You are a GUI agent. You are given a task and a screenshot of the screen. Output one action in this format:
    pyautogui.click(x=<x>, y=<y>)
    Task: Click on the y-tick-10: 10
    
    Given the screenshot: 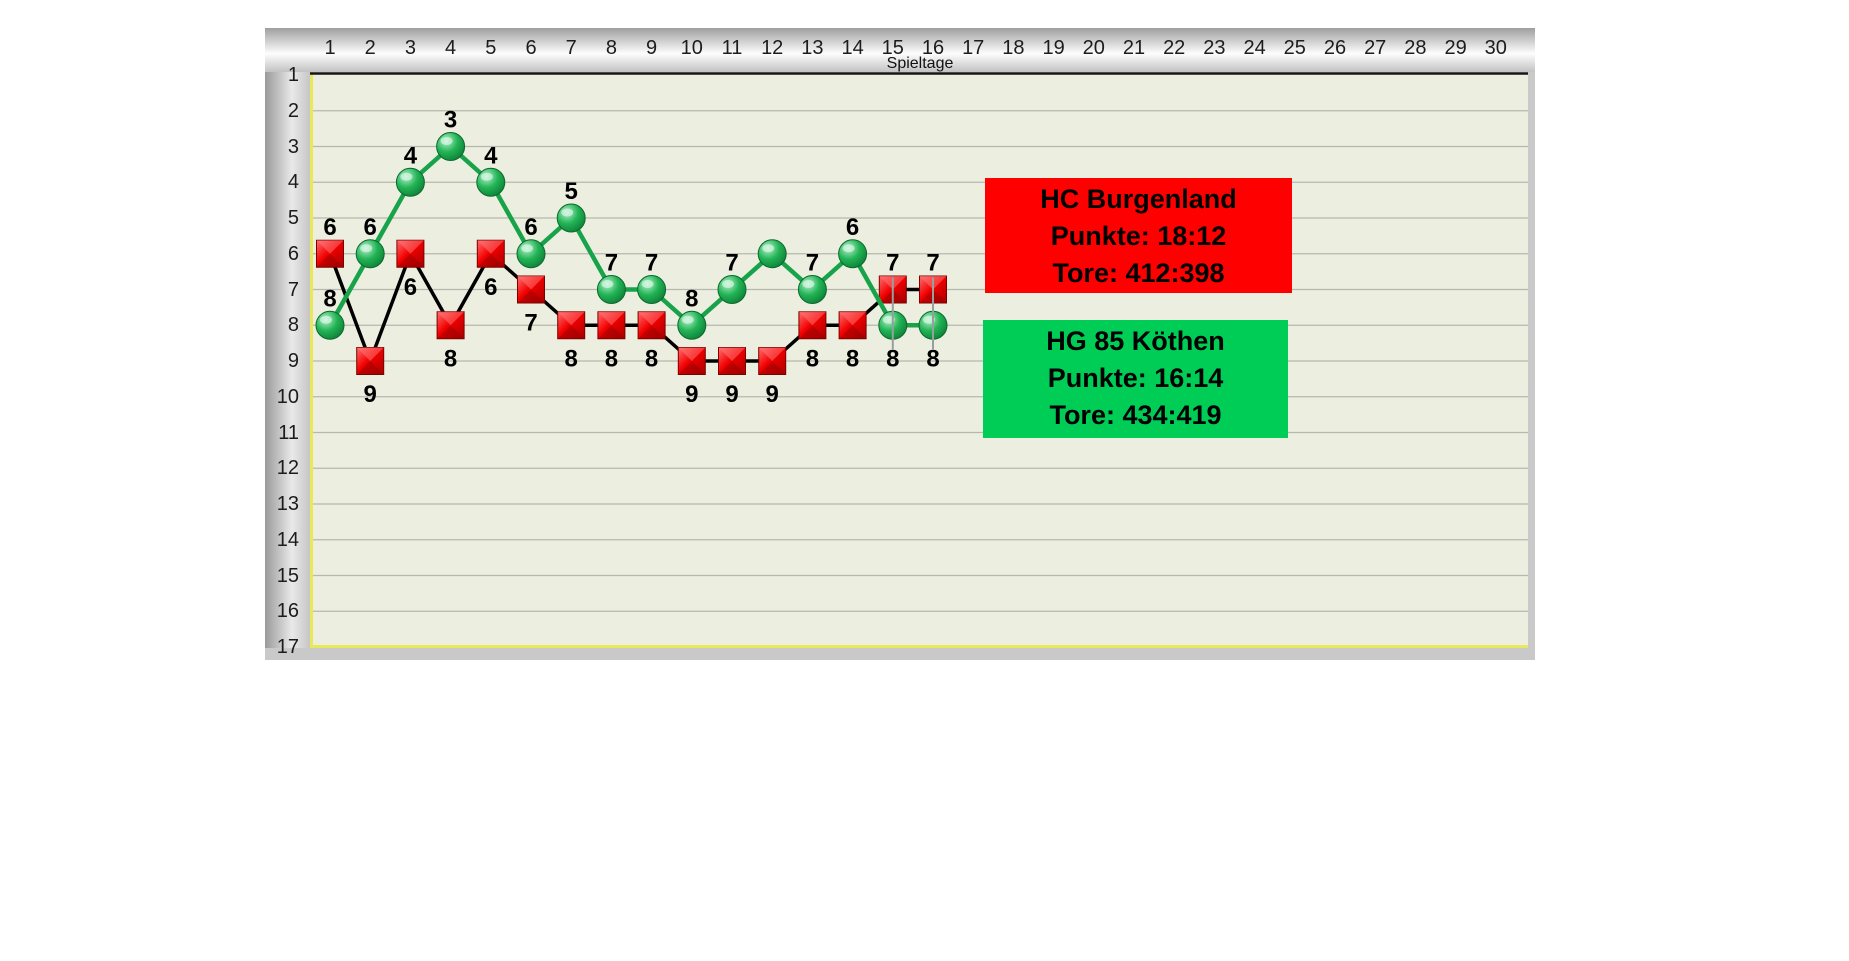 What is the action you would take?
    pyautogui.click(x=287, y=396)
    